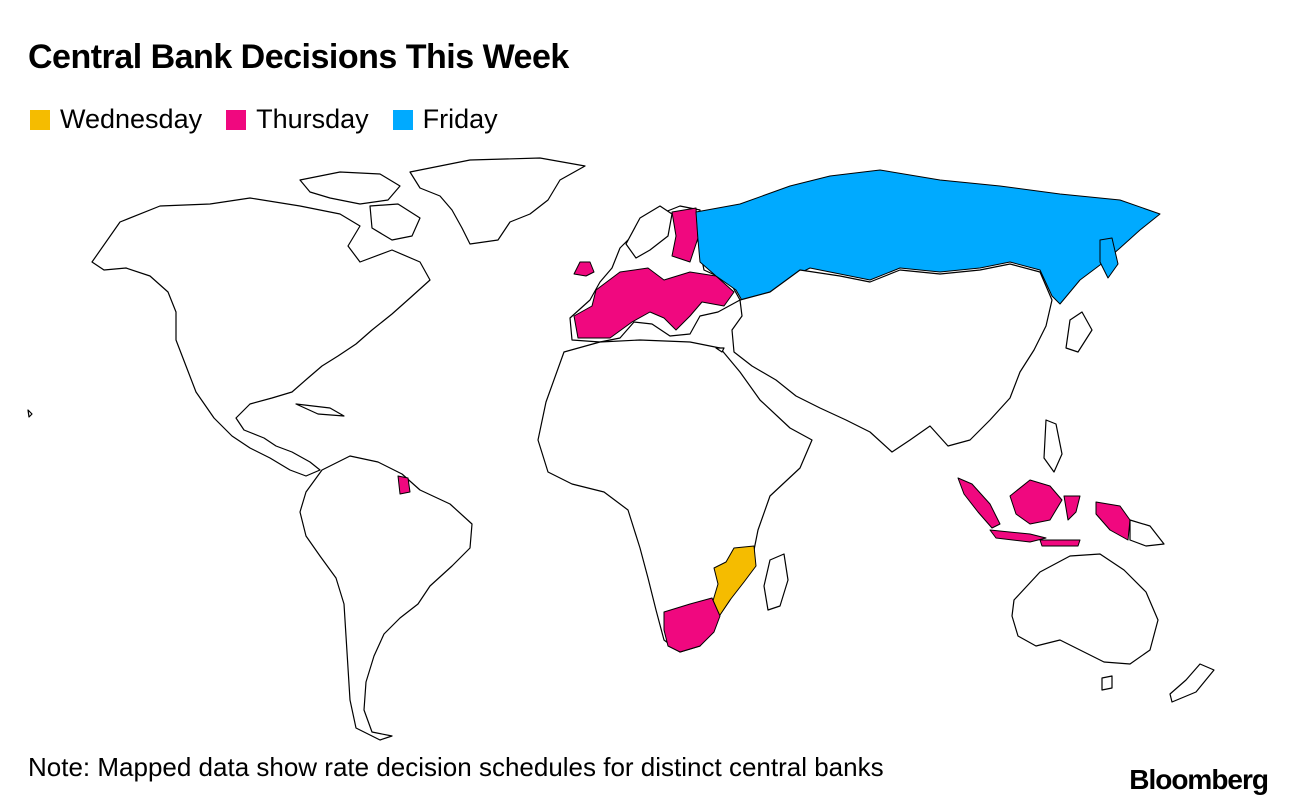 The height and width of the screenshot is (808, 1296). Describe the element at coordinates (584, 269) in the screenshot. I see `region-united-kingdom` at that location.